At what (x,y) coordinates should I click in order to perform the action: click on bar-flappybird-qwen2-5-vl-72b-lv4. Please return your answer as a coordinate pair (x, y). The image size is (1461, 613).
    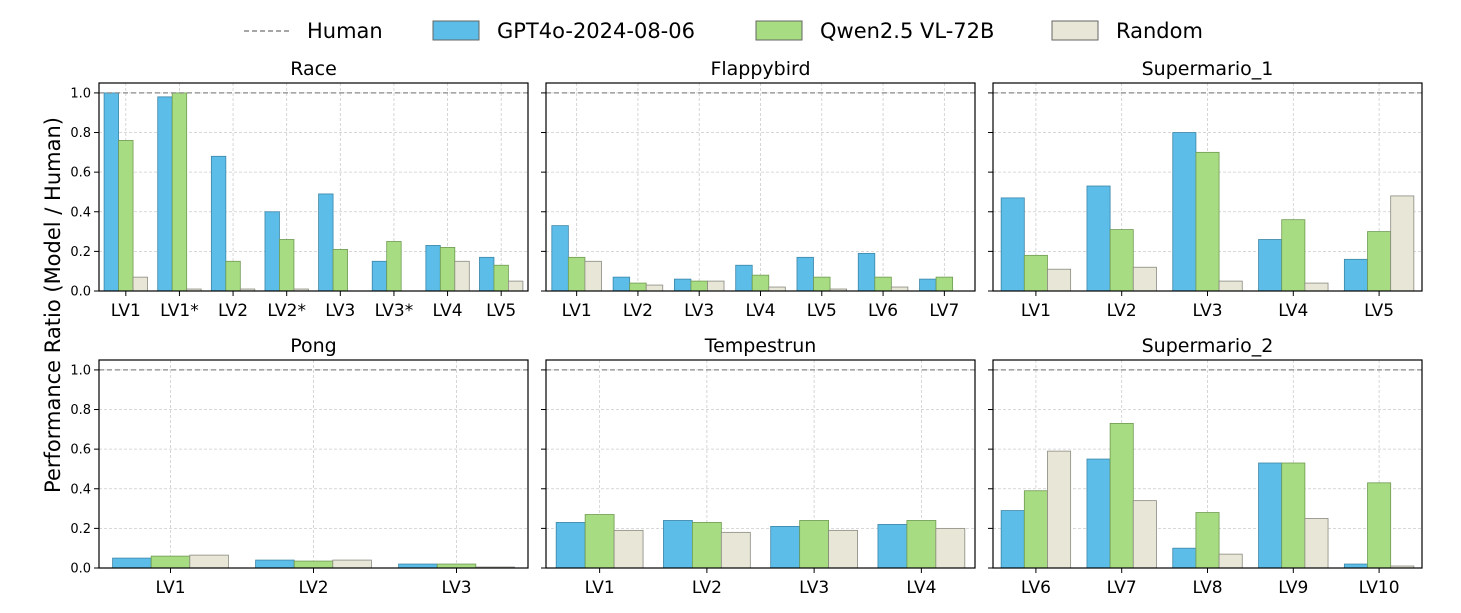
    Looking at the image, I should click on (760, 283).